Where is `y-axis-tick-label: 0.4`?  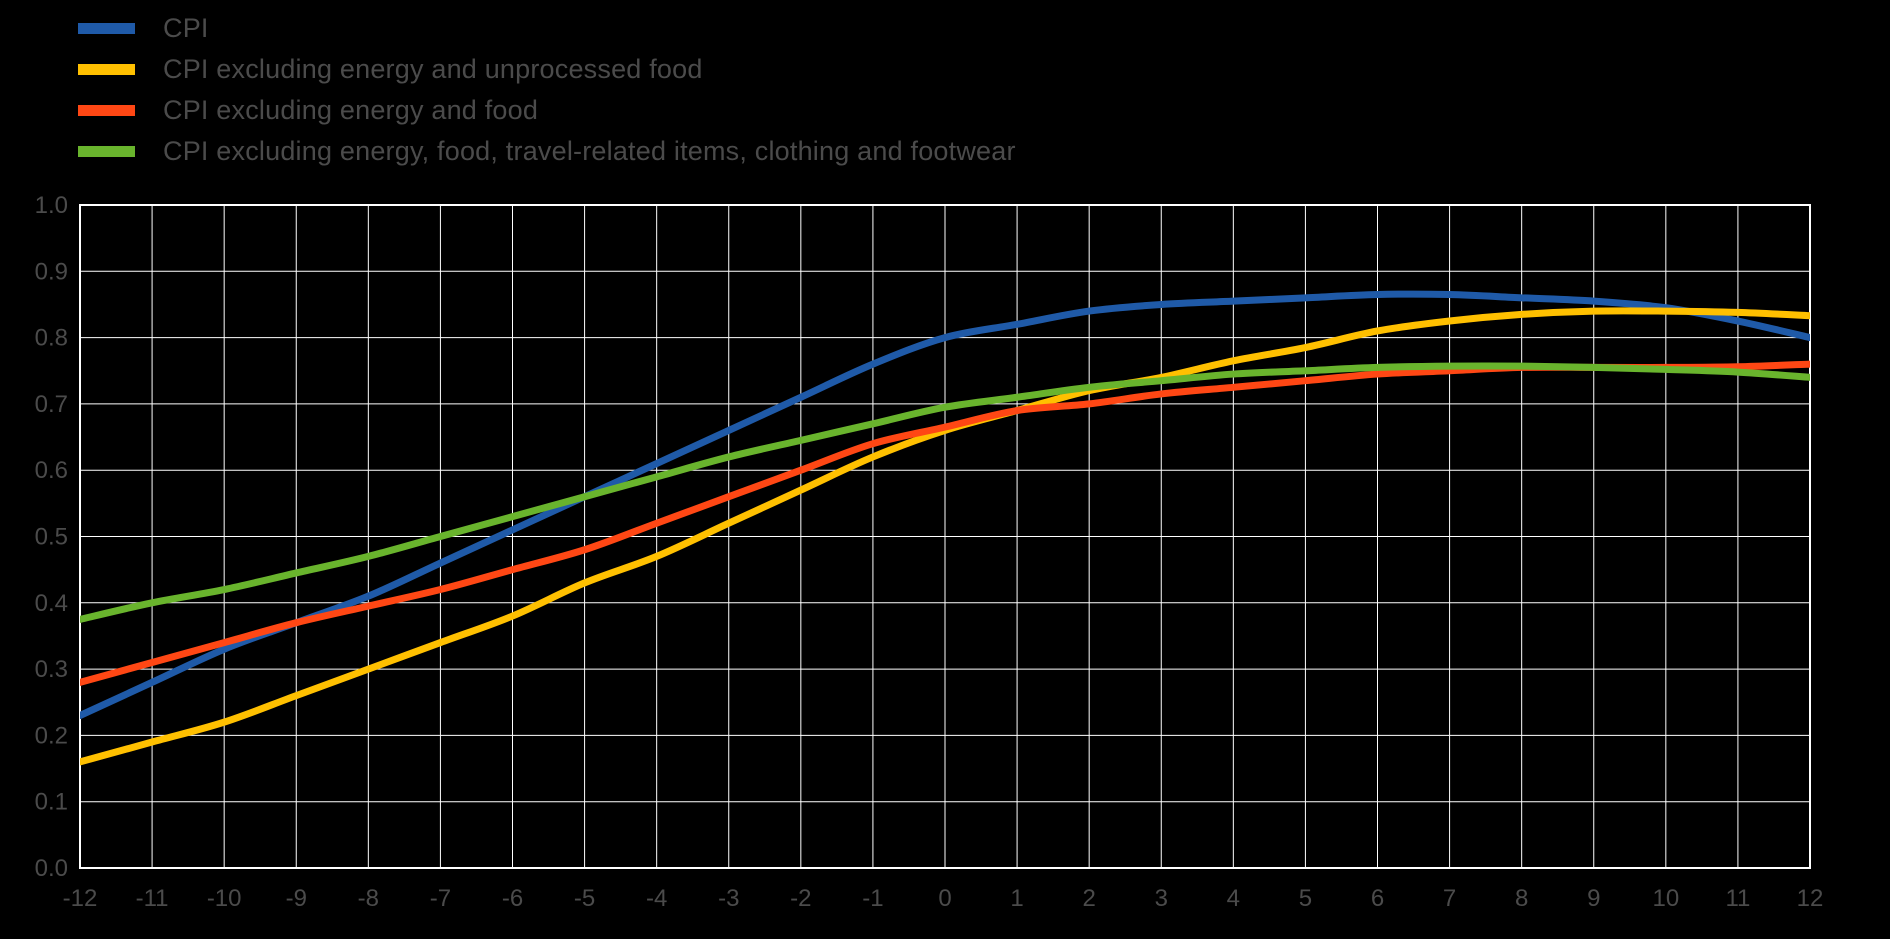
y-axis-tick-label: 0.4 is located at coordinates (51, 603).